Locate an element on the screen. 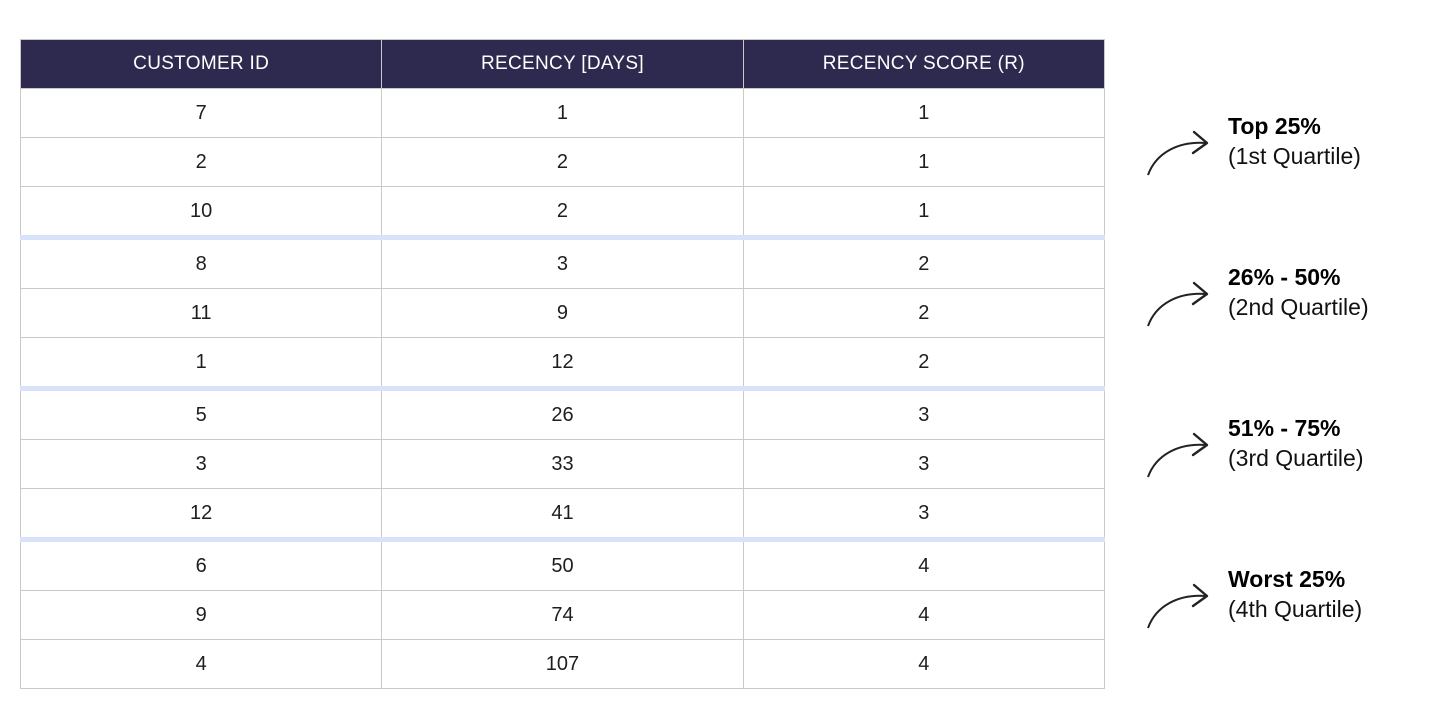 The image size is (1444, 722). annotation-subtitle: (2nd Quartile) is located at coordinates (1298, 307).